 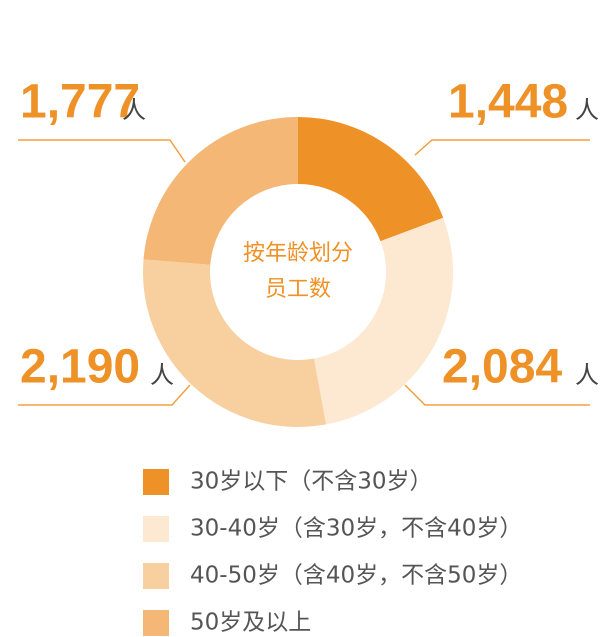 I want to click on legend-label: 30岁以下（不含30岁）, so click(x=311, y=482).